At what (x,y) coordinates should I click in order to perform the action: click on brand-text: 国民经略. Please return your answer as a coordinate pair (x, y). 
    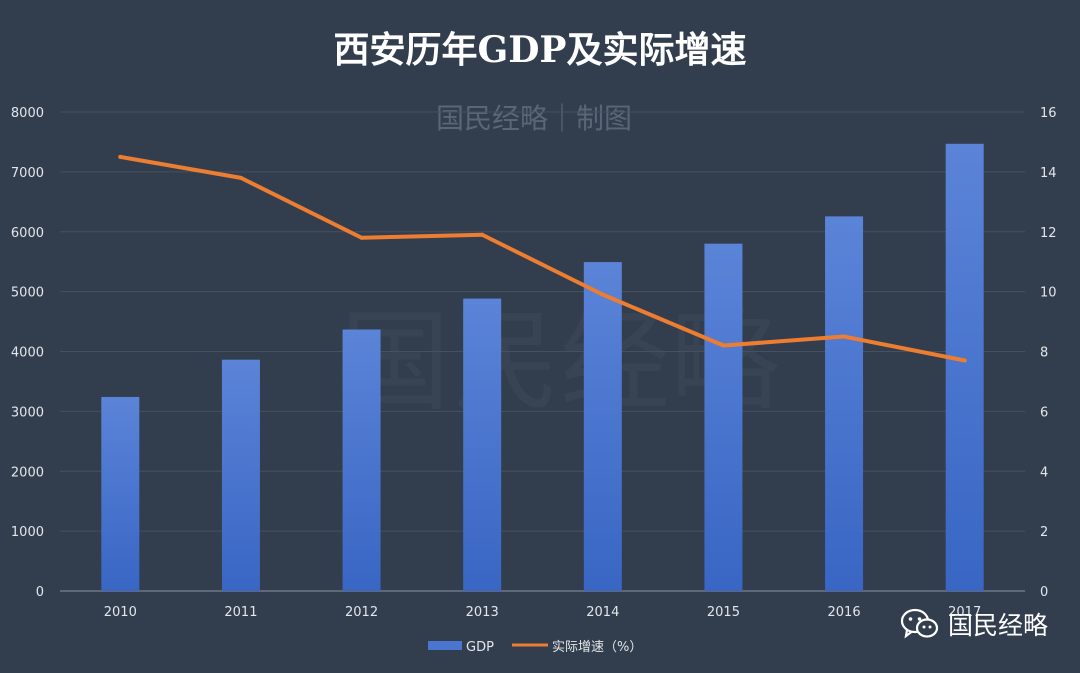
    Looking at the image, I should click on (997, 625).